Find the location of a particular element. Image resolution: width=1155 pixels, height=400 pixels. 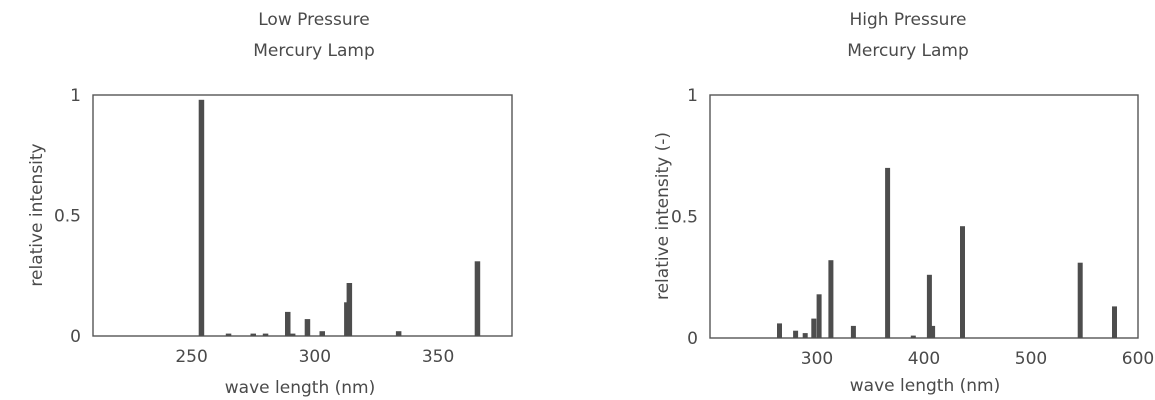

x-tick-label: 350 is located at coordinates (438, 357).